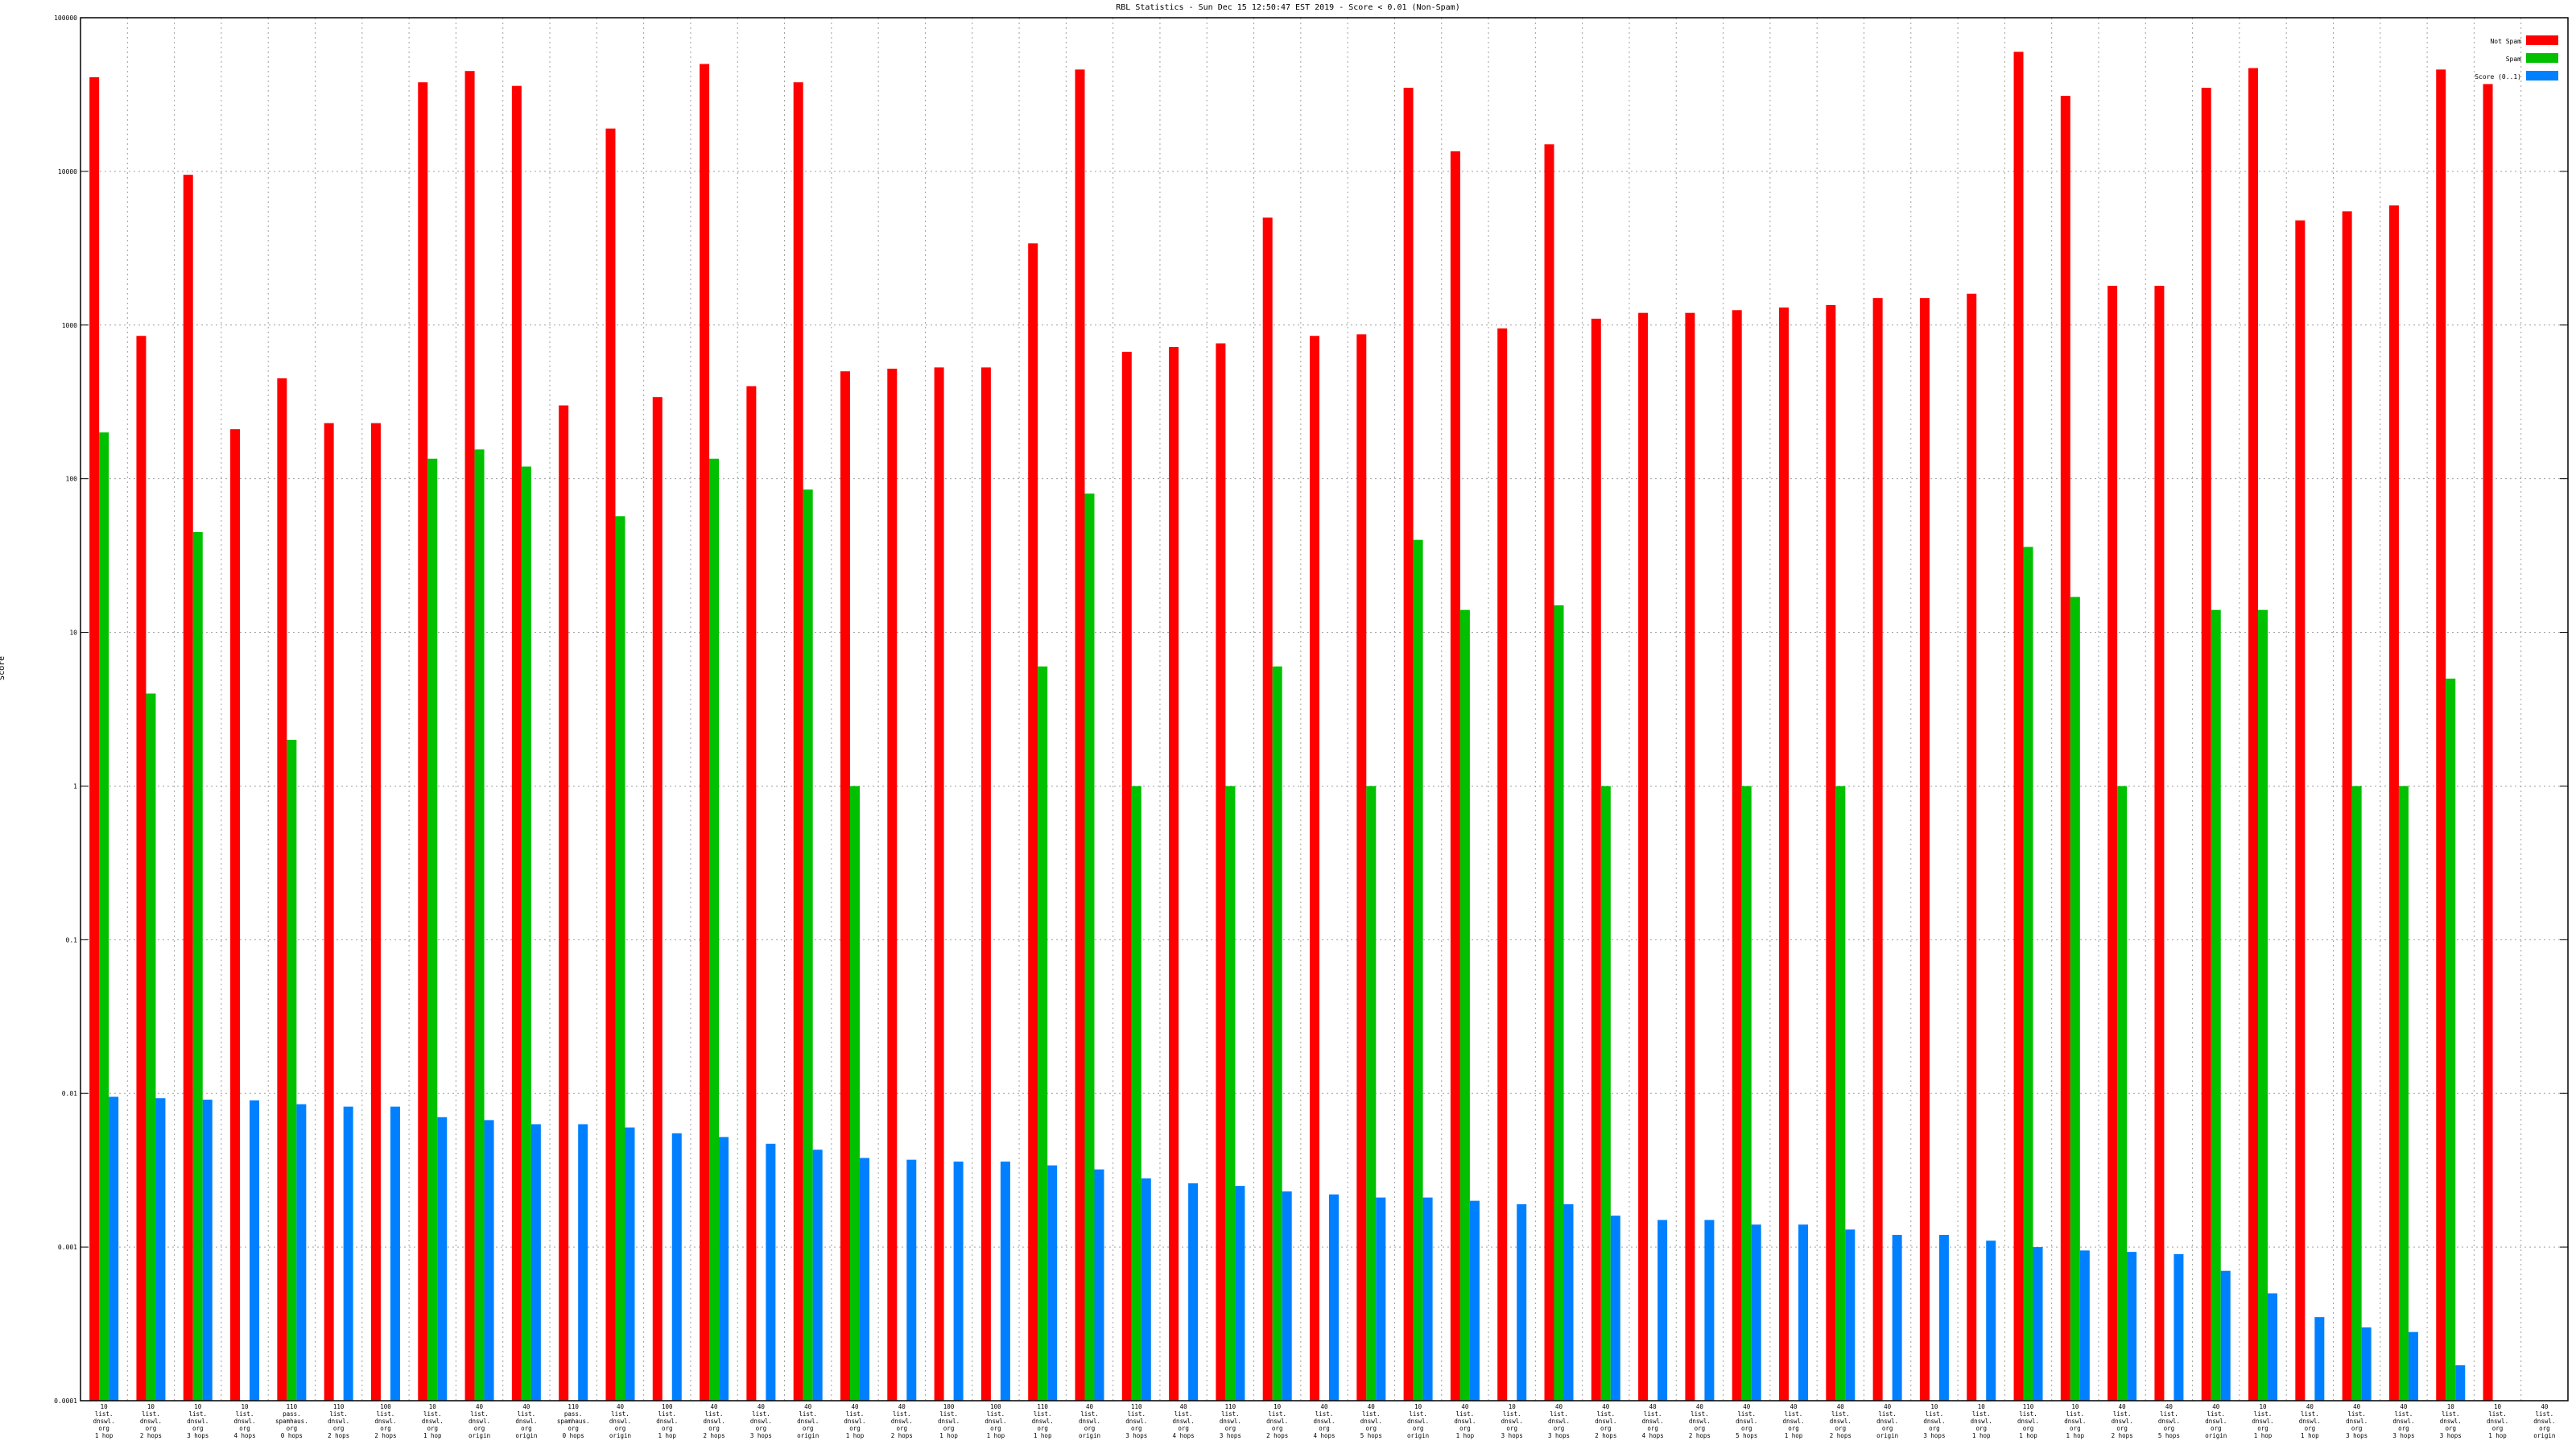  Describe the element at coordinates (291, 1421) in the screenshot. I see `x-tick-label: 110 pass. spamhaus. org 0 hops` at that location.